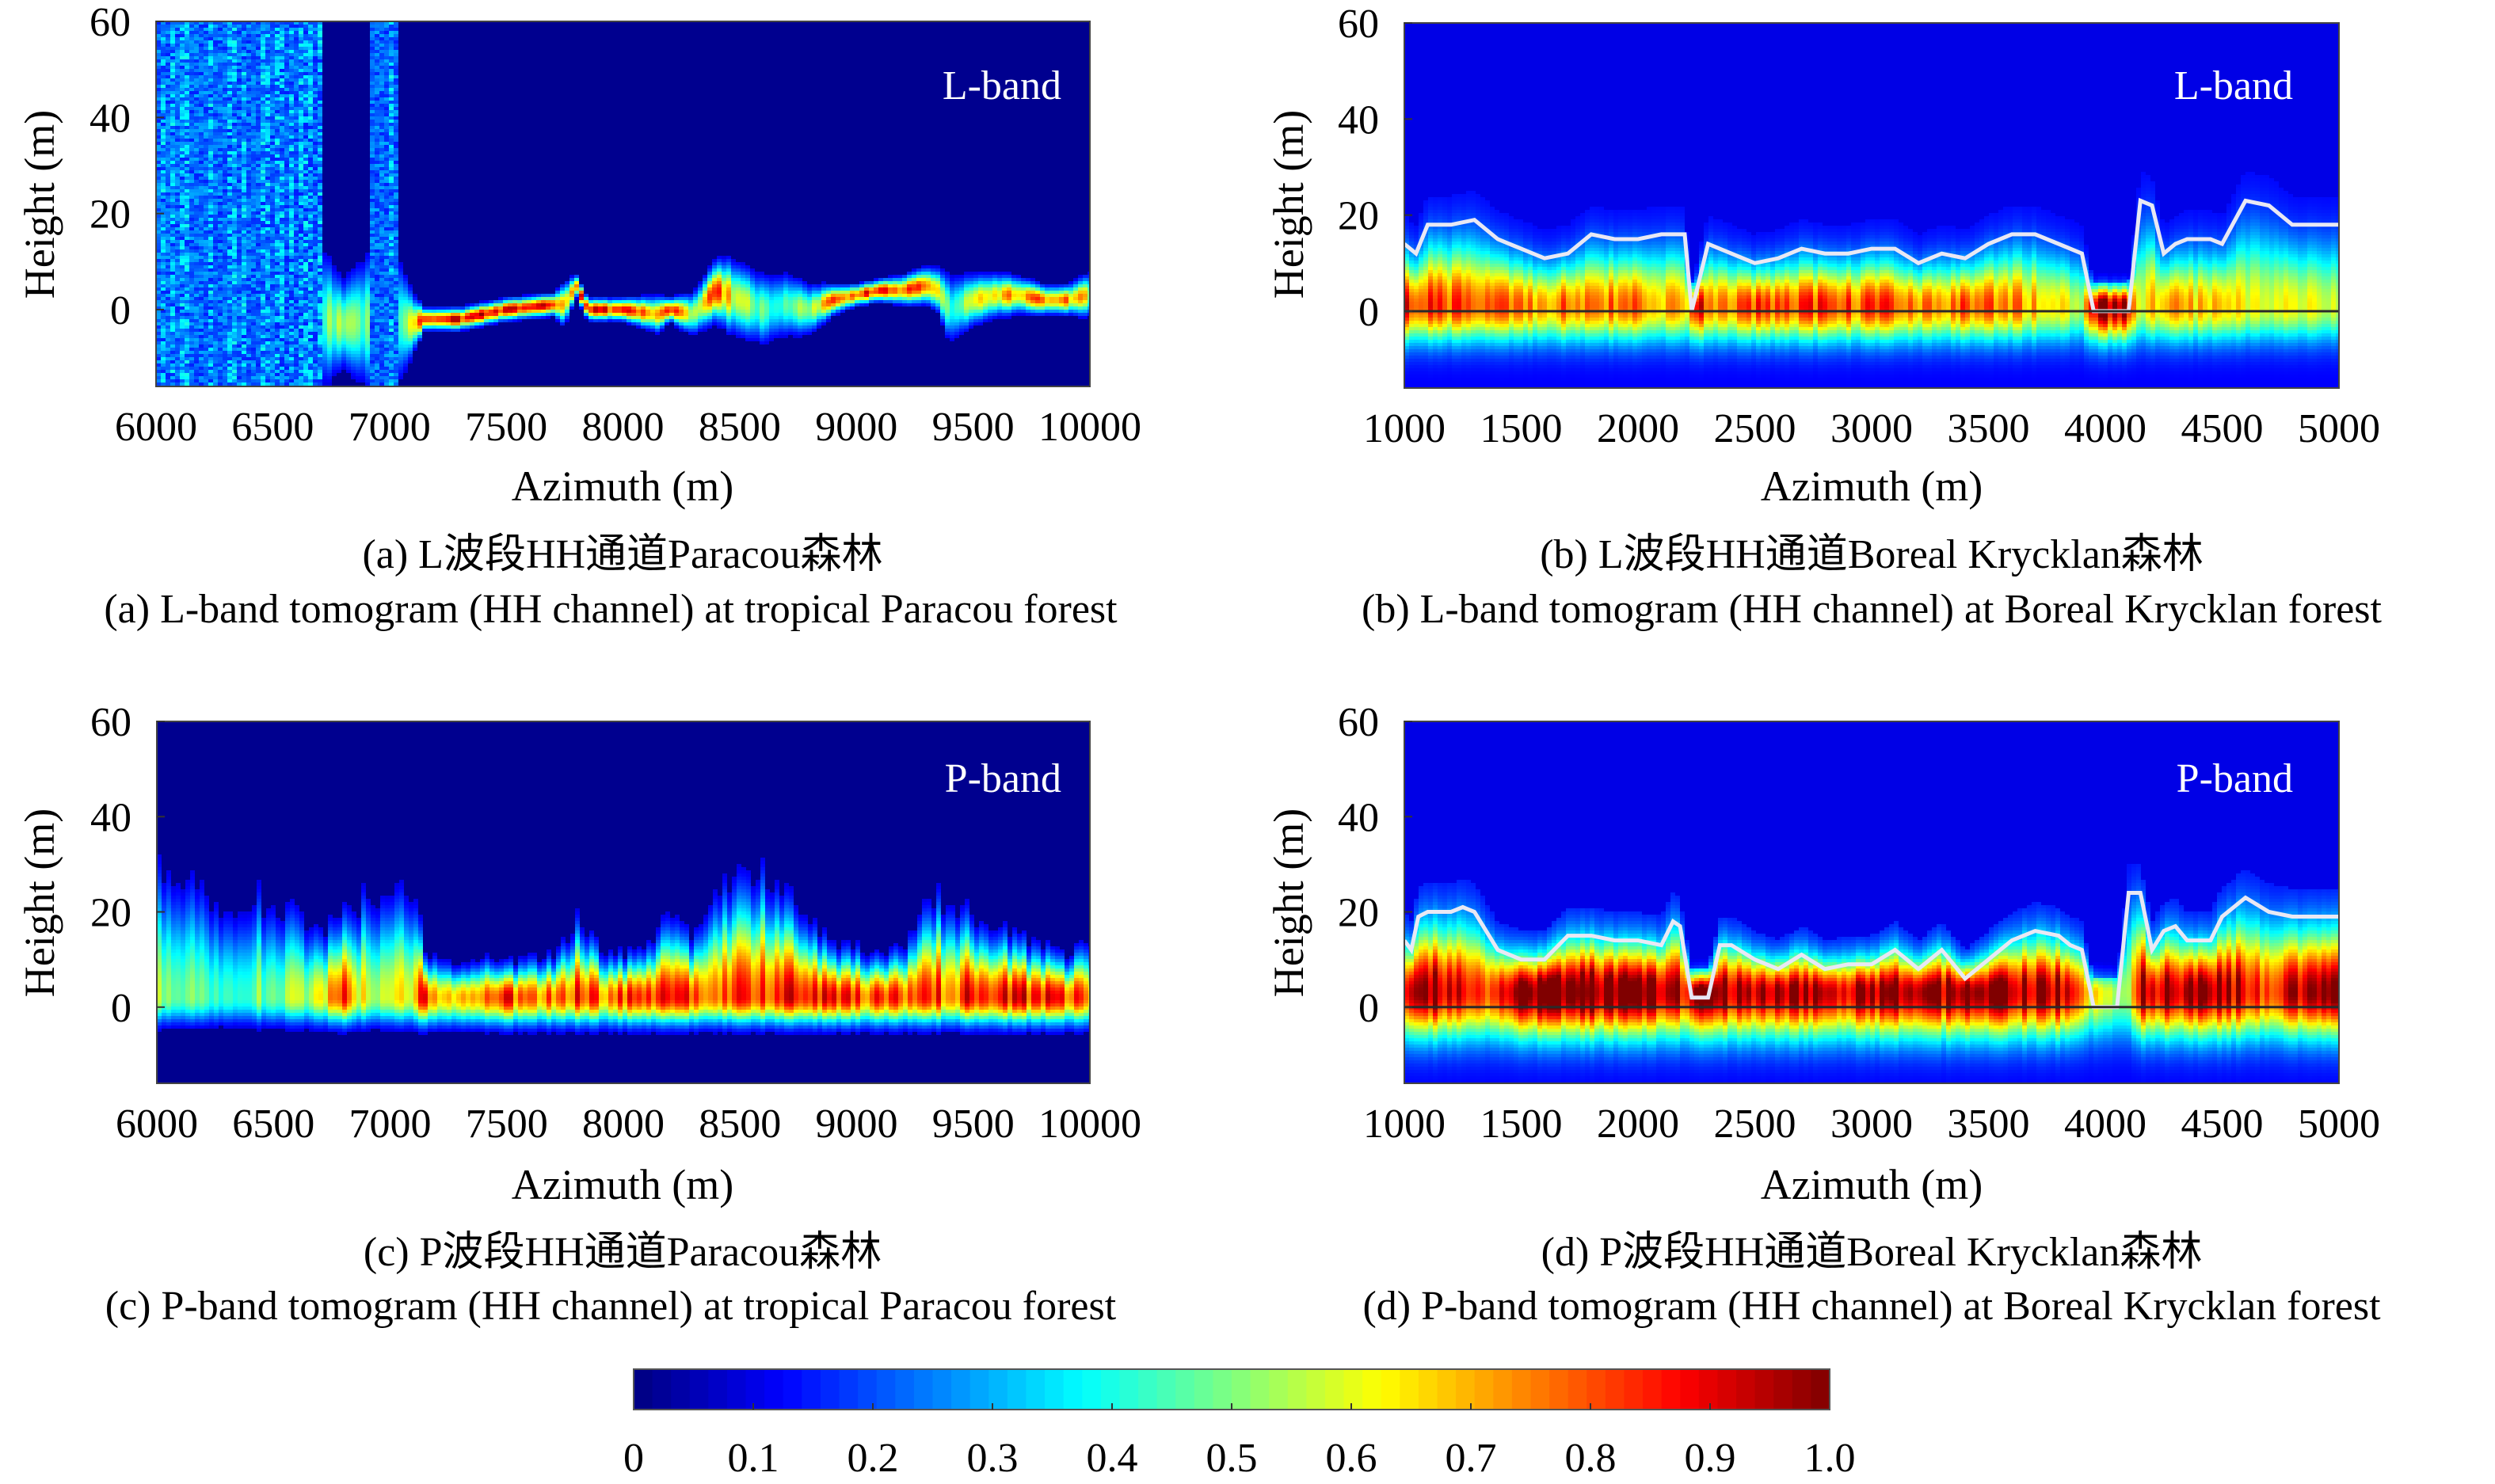 The width and height of the screenshot is (2495, 1484). I want to click on colorbar-tick-label: 0.7, so click(1471, 1458).